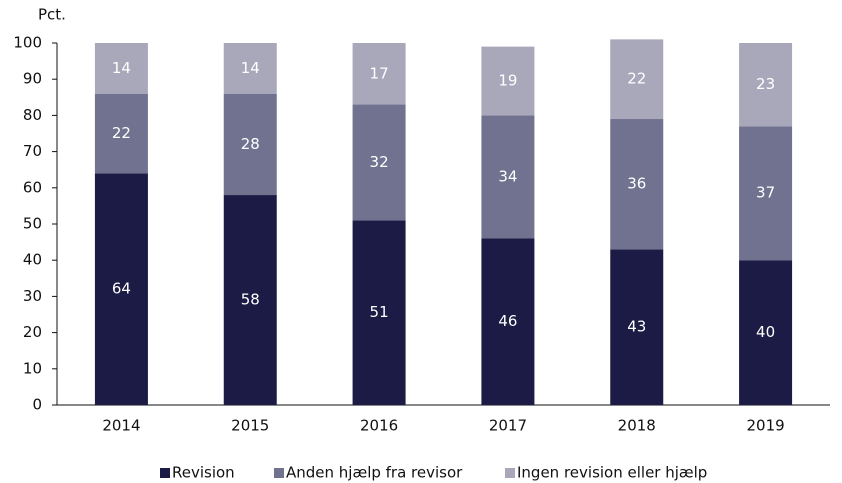 Image resolution: width=842 pixels, height=483 pixels. What do you see at coordinates (379, 426) in the screenshot?
I see `x-tick-label: 2016` at bounding box center [379, 426].